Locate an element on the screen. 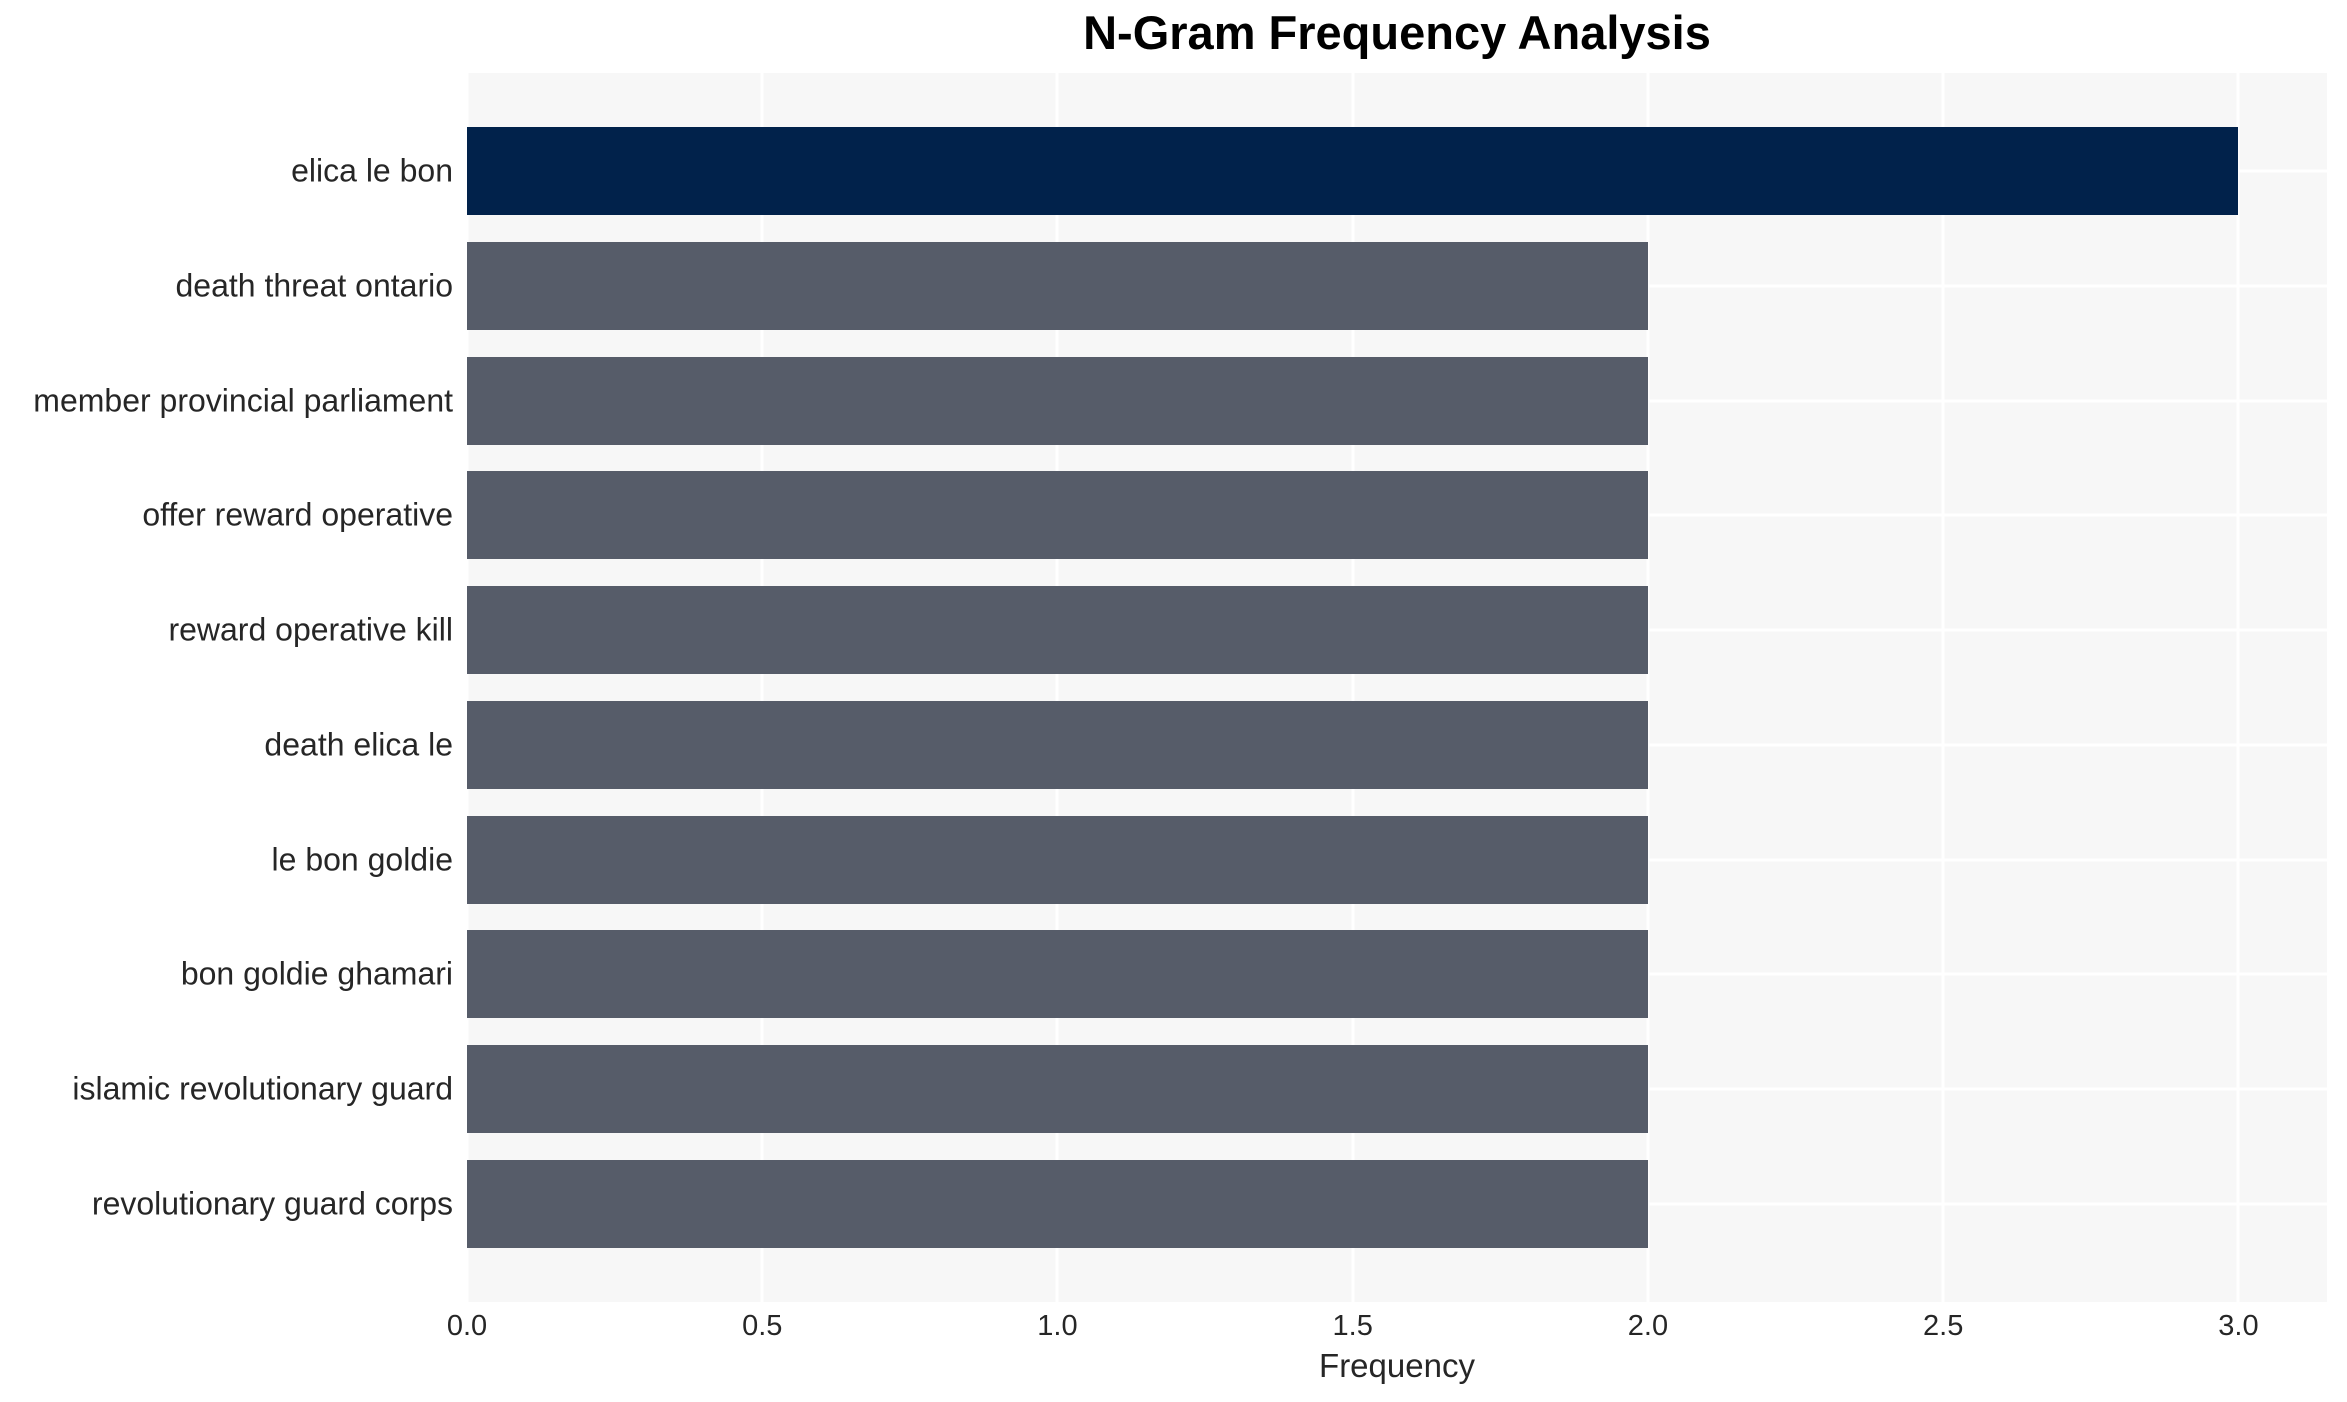 The image size is (2347, 1402). y-axis-label: islamic revolutionary guard is located at coordinates (262, 1088).